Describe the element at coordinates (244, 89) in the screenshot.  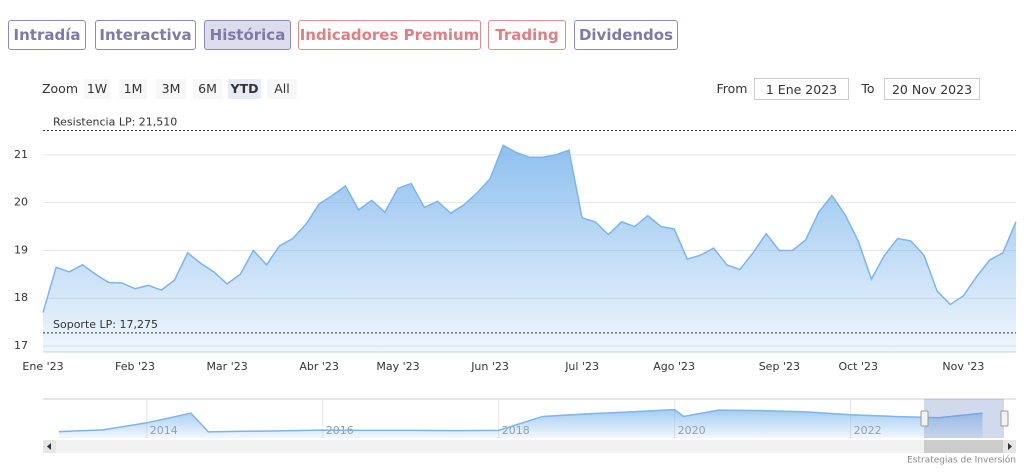
I see `zoom-button: YTD` at that location.